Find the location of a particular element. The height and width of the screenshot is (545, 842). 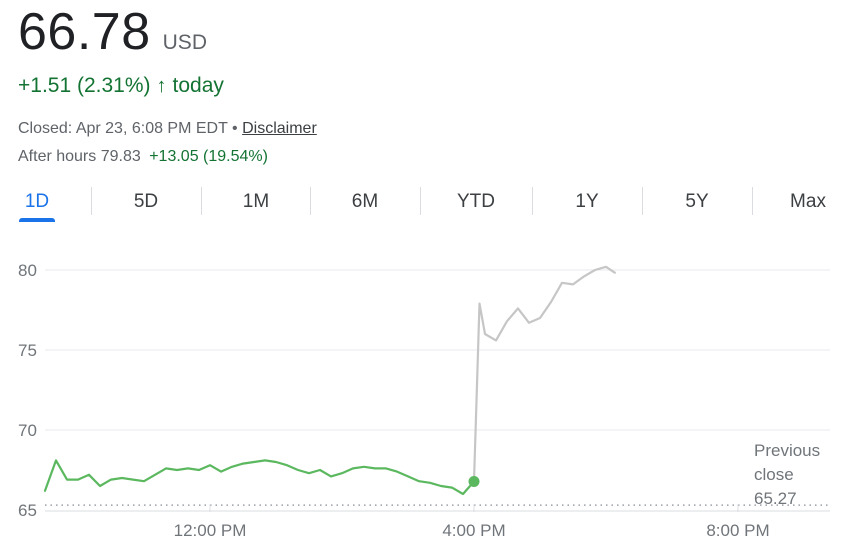

range-tabs: 1D 5D 1M 6M YTD 1Y 5Y Max is located at coordinates (421, 204).